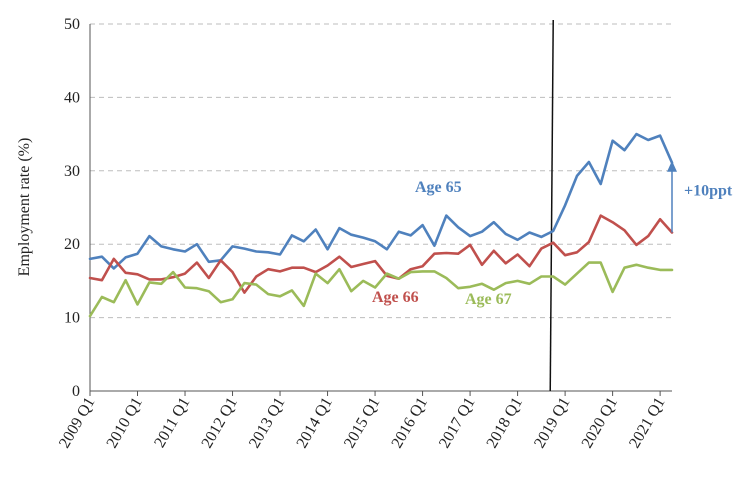 The image size is (754, 479). I want to click on x-tick-label: 2012 Q1, so click(219, 423).